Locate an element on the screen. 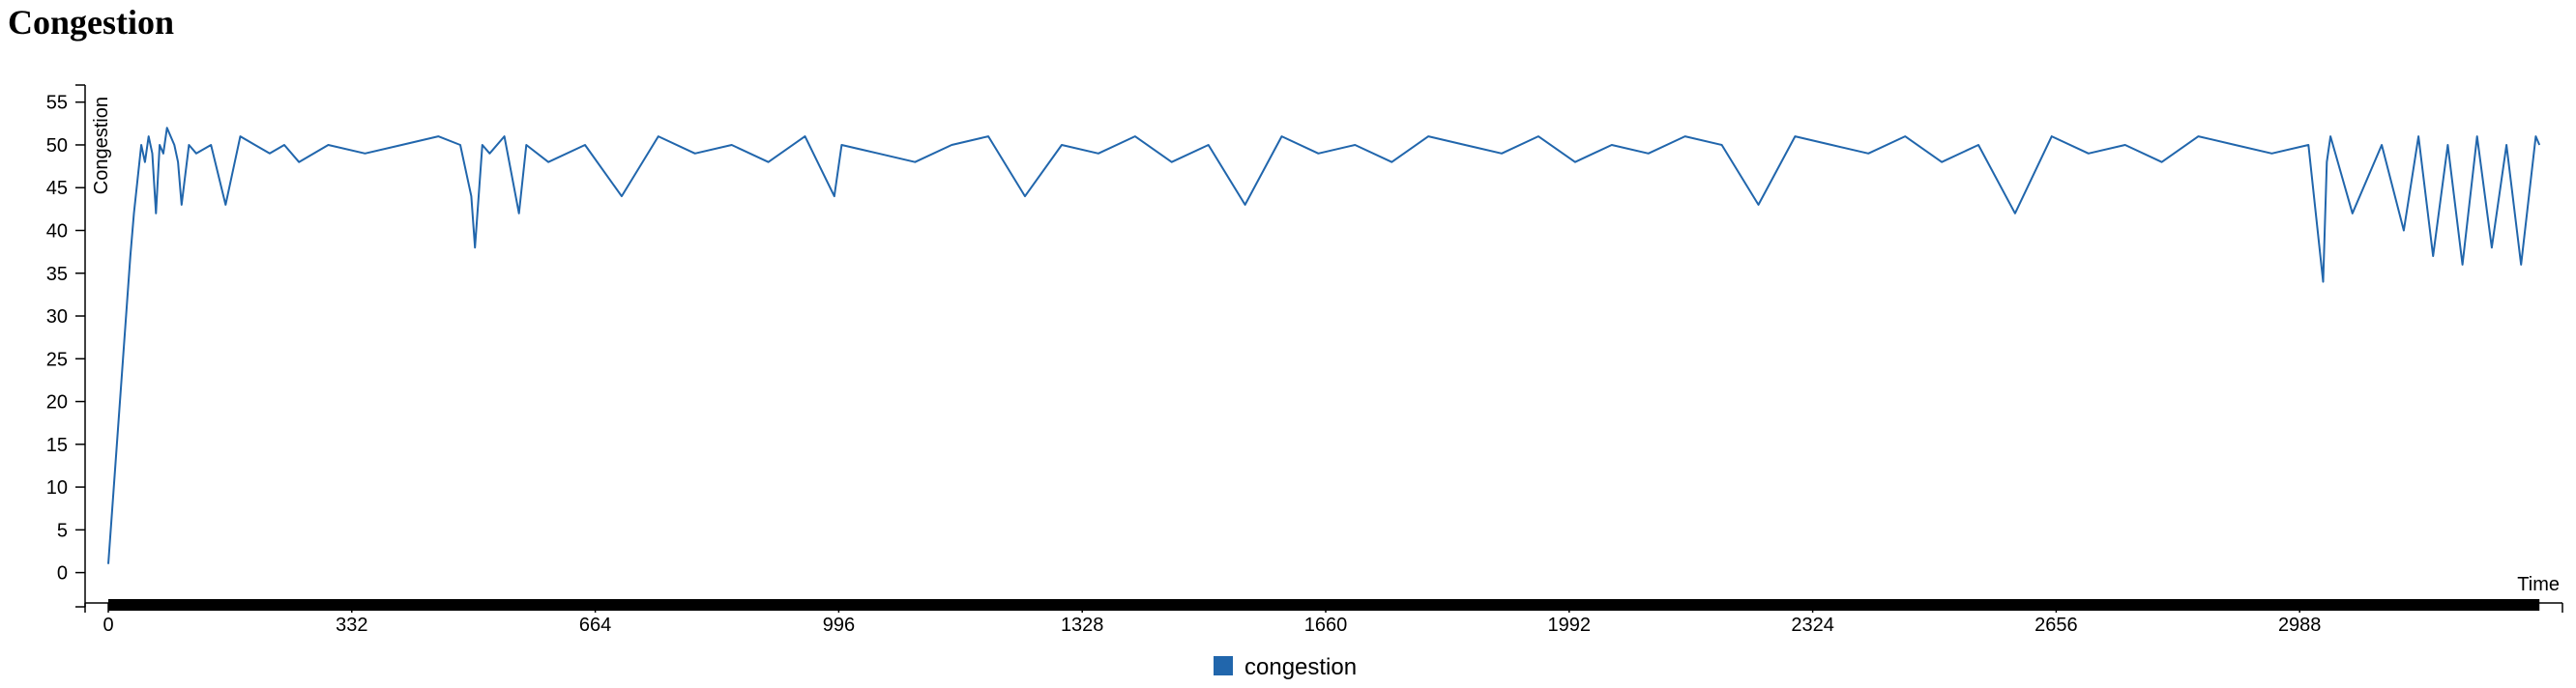 This screenshot has height=688, width=2576. y-axis is located at coordinates (80, 346).